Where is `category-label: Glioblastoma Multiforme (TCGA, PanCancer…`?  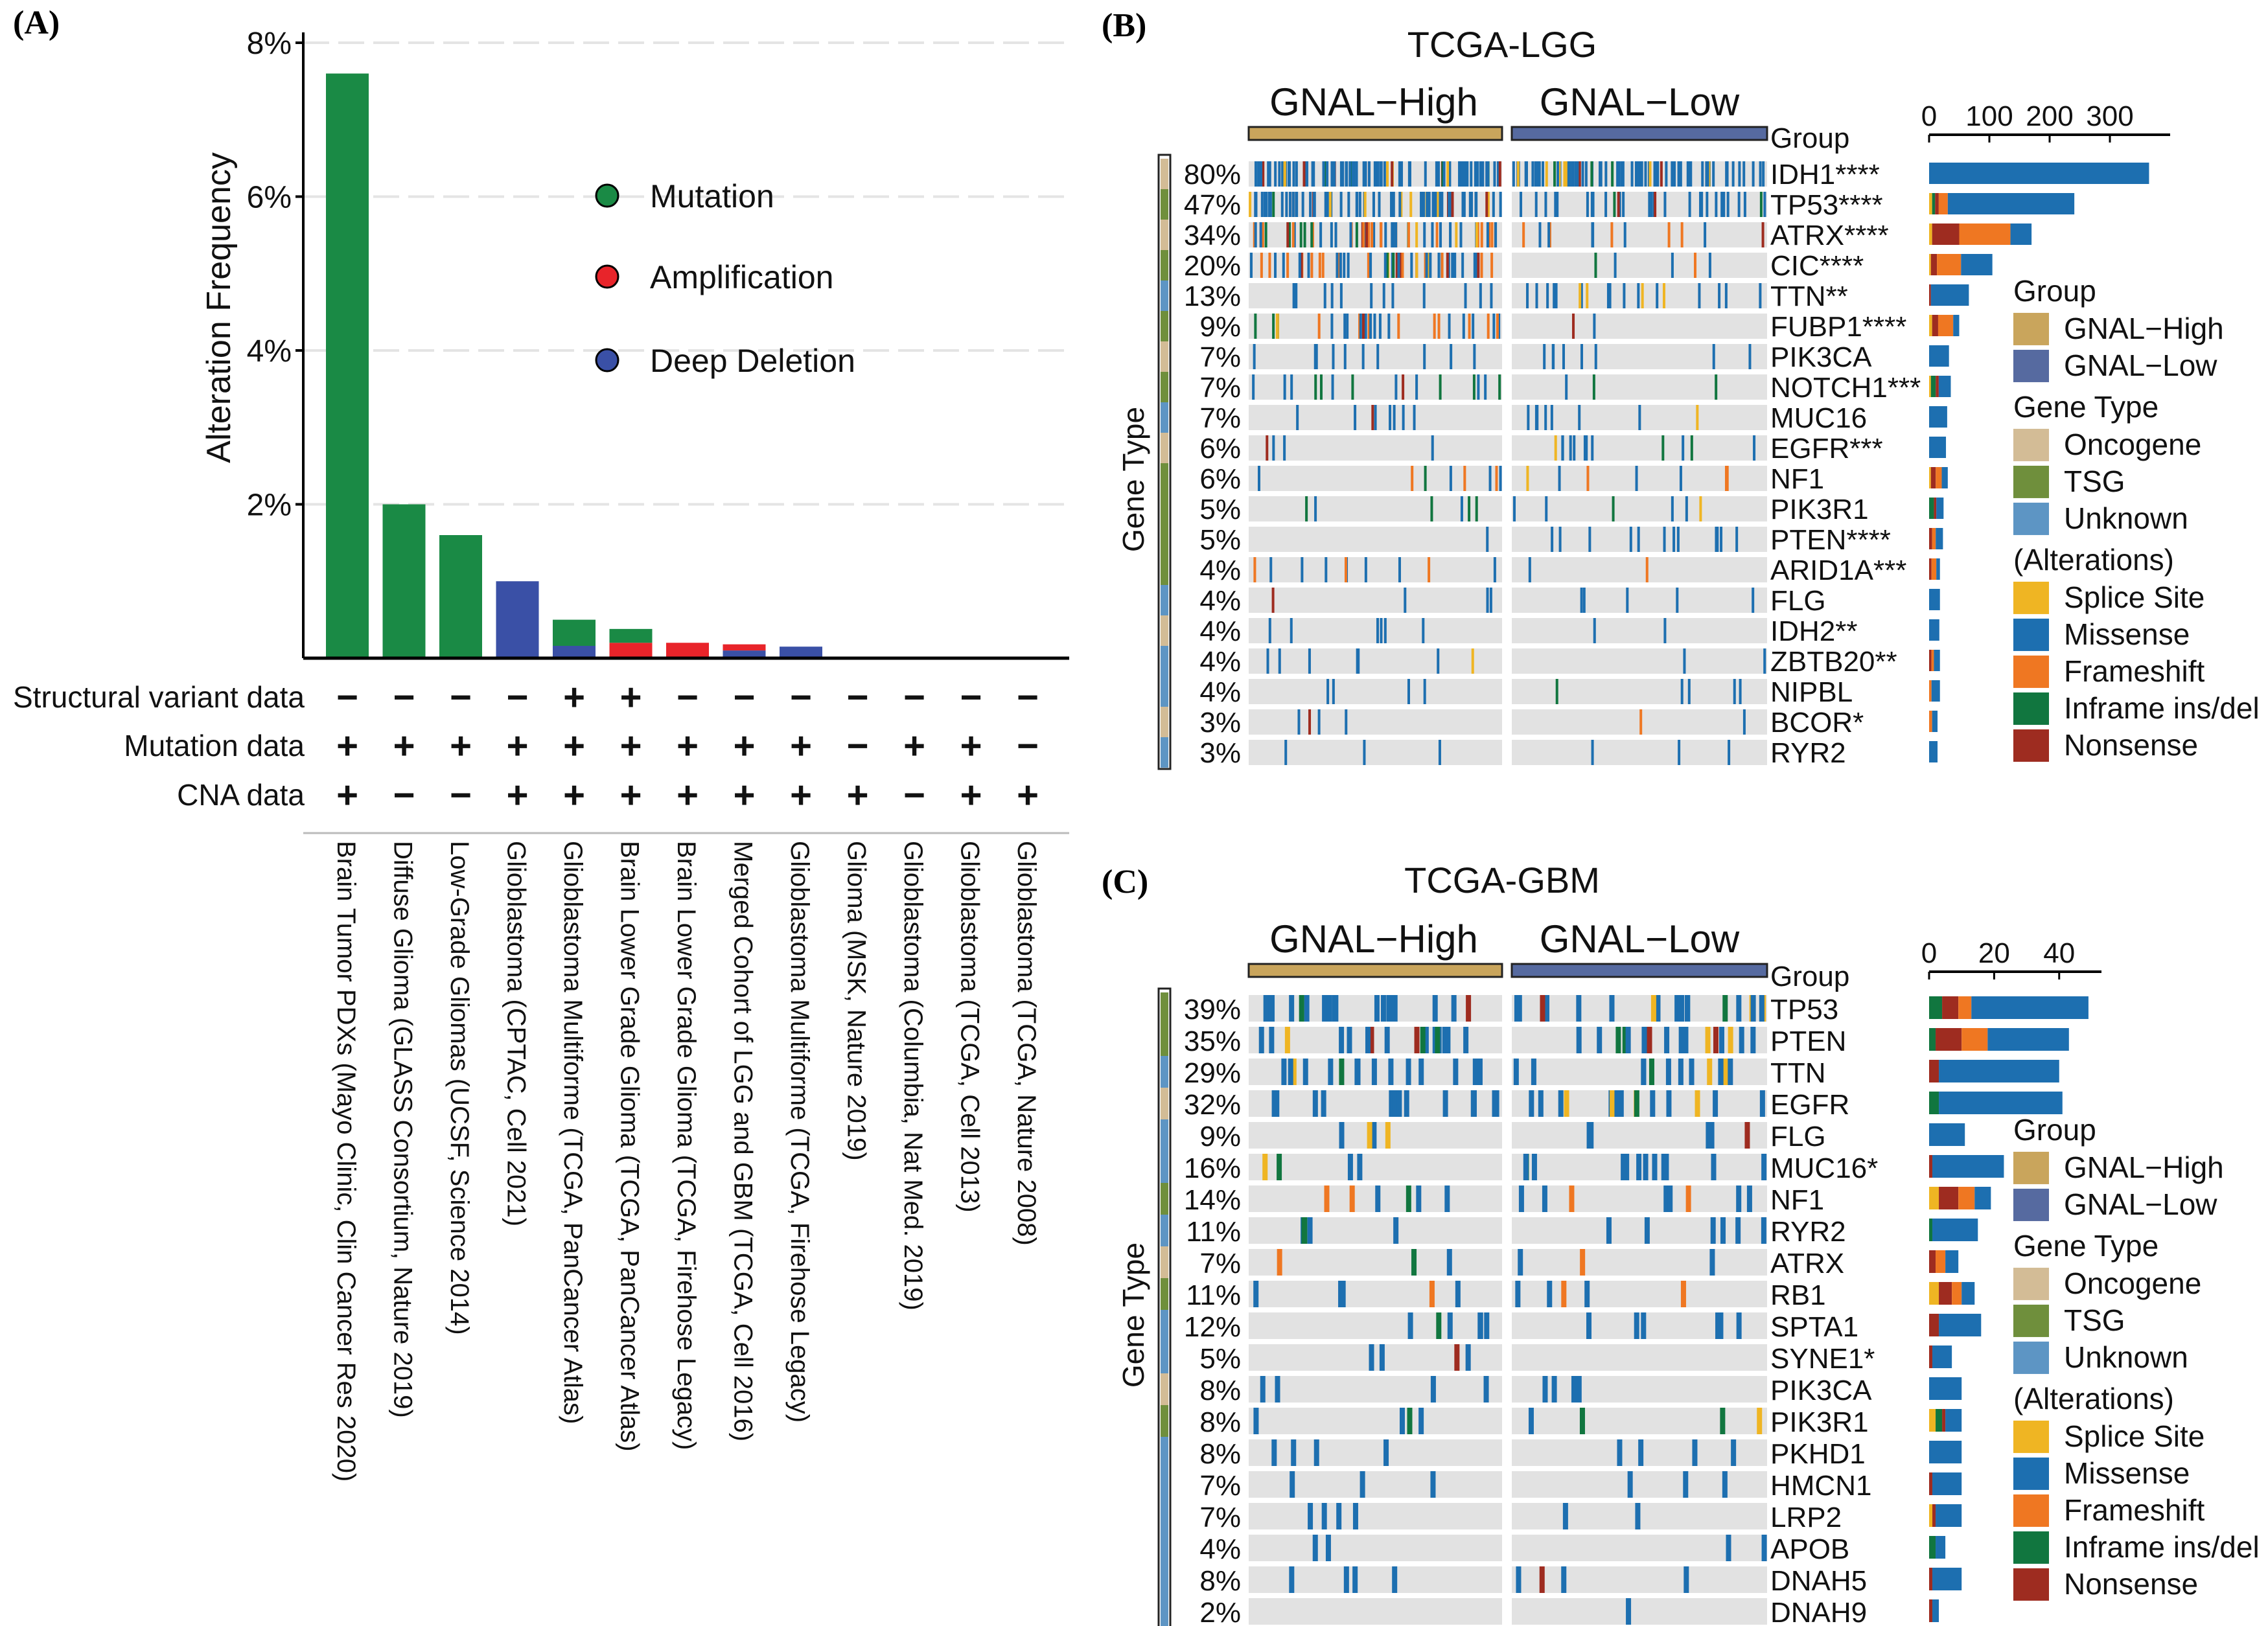 category-label: Glioblastoma Multiforme (TCGA, PanCancer… is located at coordinates (573, 1132).